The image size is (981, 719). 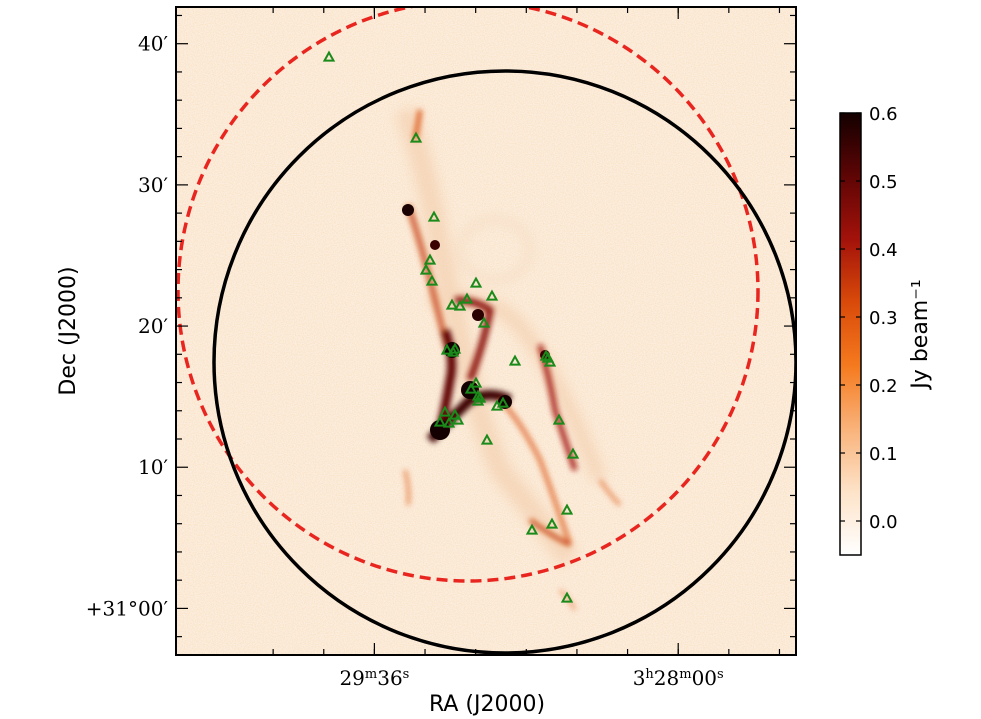 What do you see at coordinates (883, 386) in the screenshot?
I see `colorbar-tick-label: 0.2` at bounding box center [883, 386].